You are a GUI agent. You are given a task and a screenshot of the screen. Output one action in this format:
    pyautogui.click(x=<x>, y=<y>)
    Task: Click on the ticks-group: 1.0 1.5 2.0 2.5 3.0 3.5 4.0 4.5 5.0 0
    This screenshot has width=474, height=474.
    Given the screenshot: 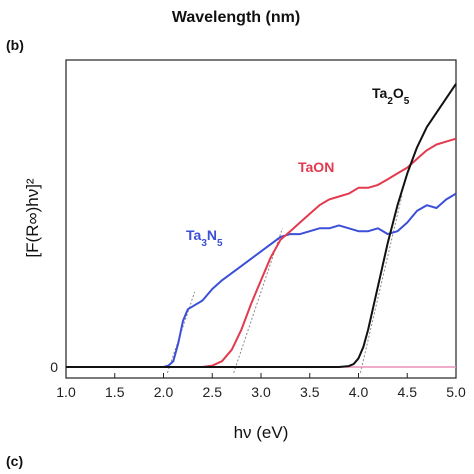 What is the action you would take?
    pyautogui.click(x=258, y=379)
    